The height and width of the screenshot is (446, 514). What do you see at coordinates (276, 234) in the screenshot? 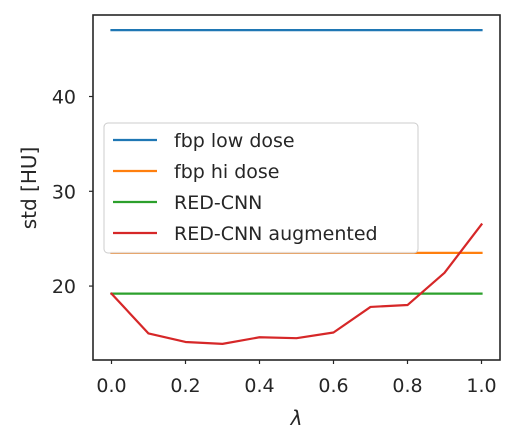
I see `legend-label-3: RED-CNN augmented` at bounding box center [276, 234].